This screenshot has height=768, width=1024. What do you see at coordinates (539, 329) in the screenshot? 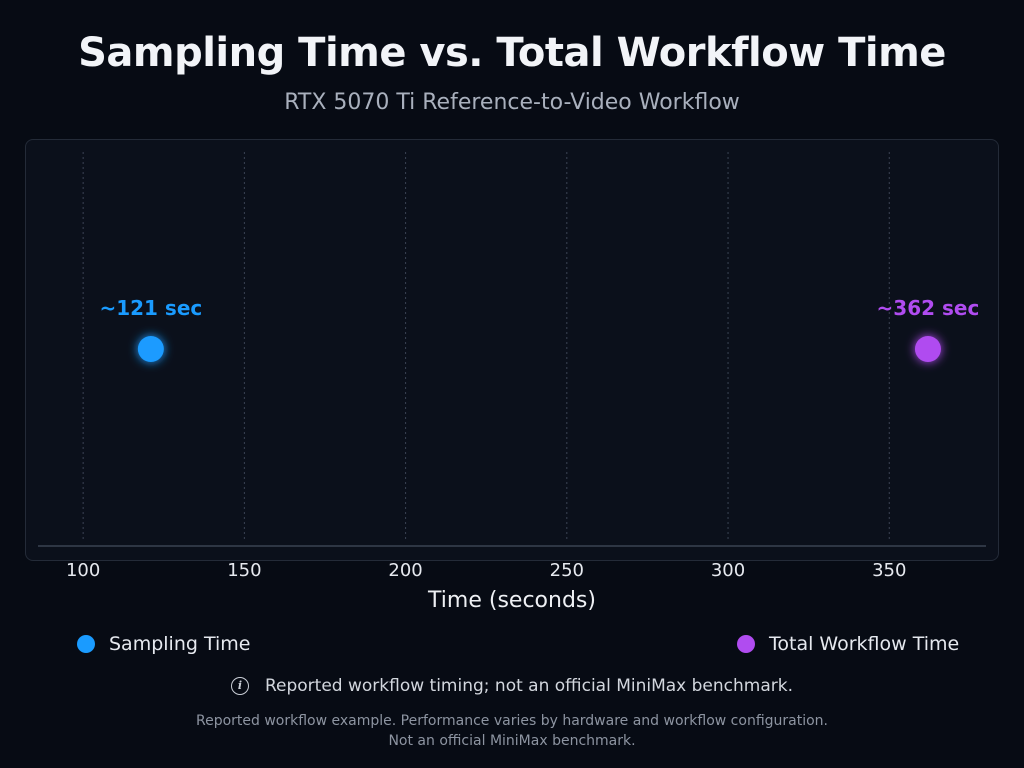
I see `data-marks: ~121 sec ~362 sec` at bounding box center [539, 329].